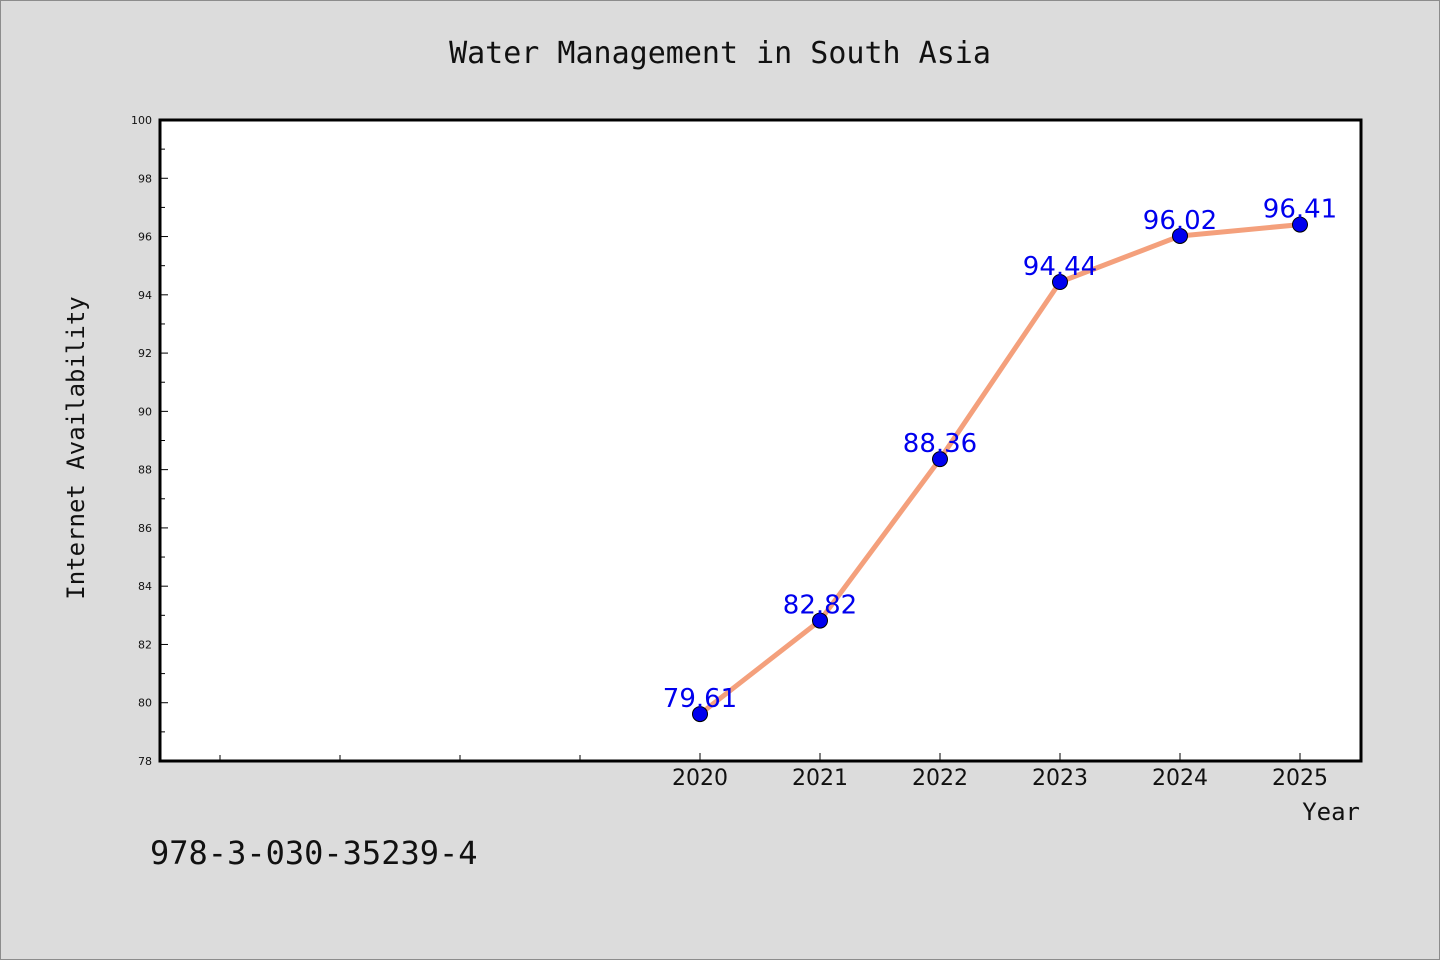 Image resolution: width=1440 pixels, height=960 pixels. What do you see at coordinates (1060, 267) in the screenshot?
I see `data-point-label: 94.44` at bounding box center [1060, 267].